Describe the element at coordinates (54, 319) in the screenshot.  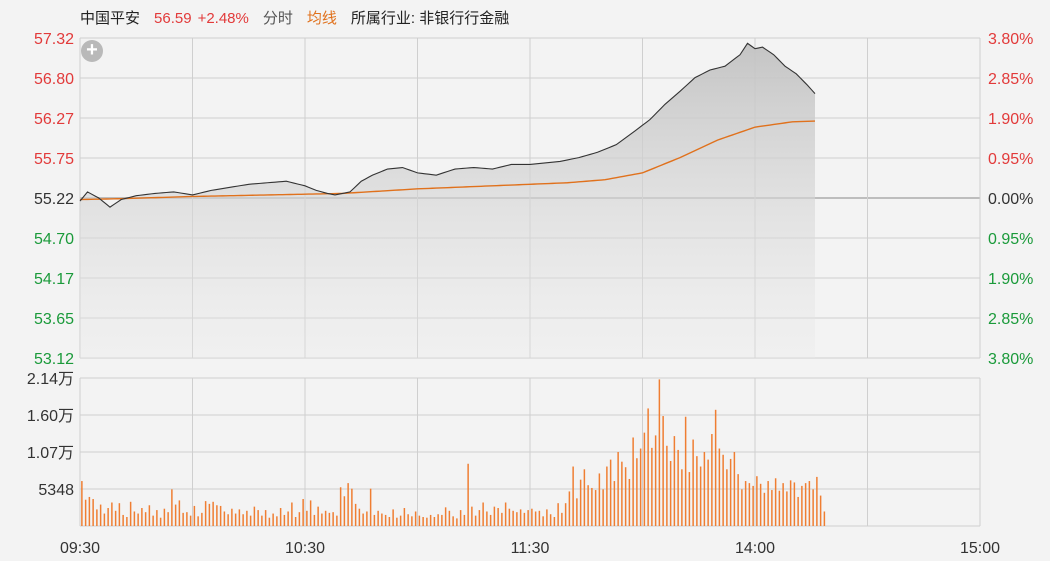
I see `price-tick-label: 53.65` at that location.